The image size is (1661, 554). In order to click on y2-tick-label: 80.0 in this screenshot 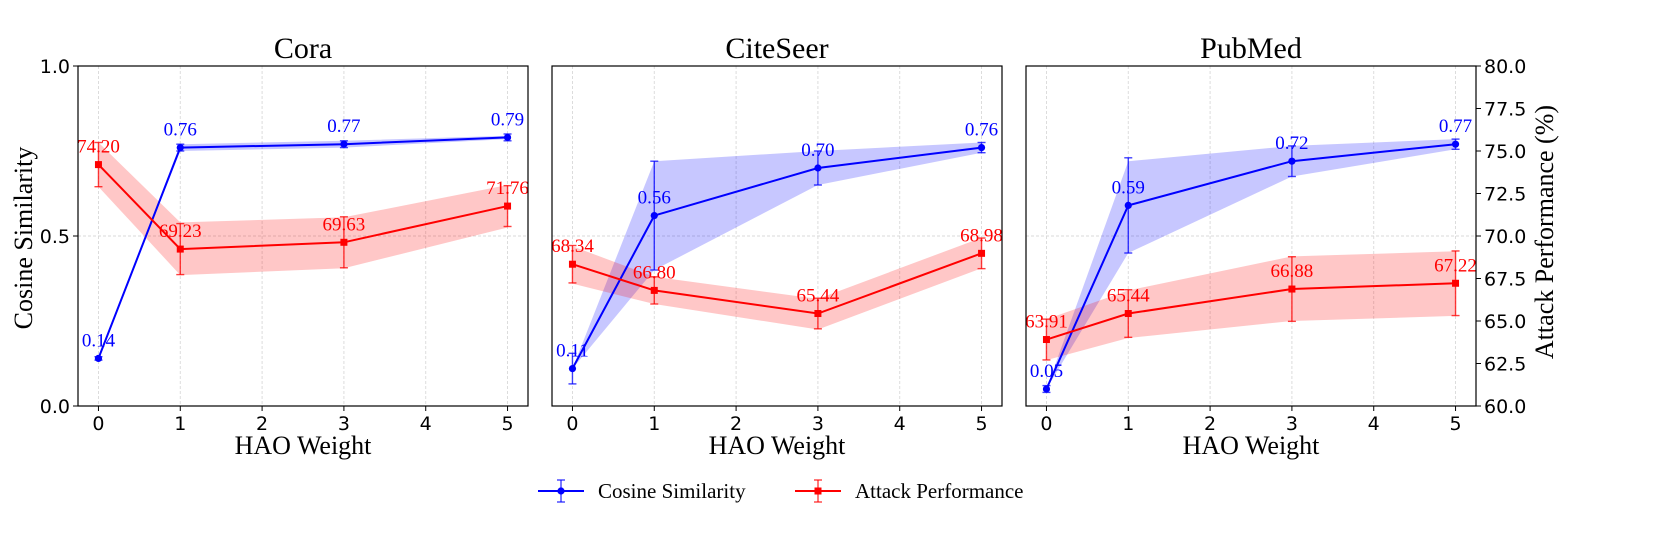, I will do `click(1505, 67)`.